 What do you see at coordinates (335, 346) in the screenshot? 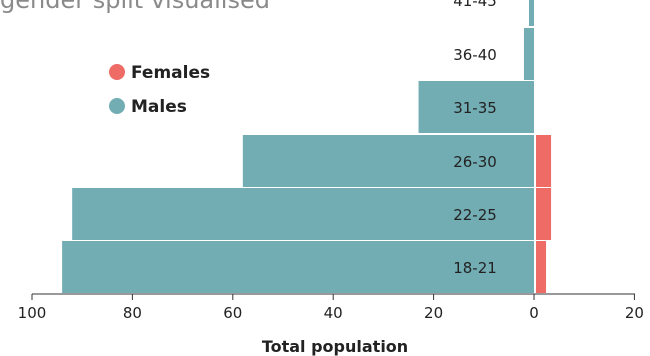
I see `x-axis-label: Total population` at bounding box center [335, 346].